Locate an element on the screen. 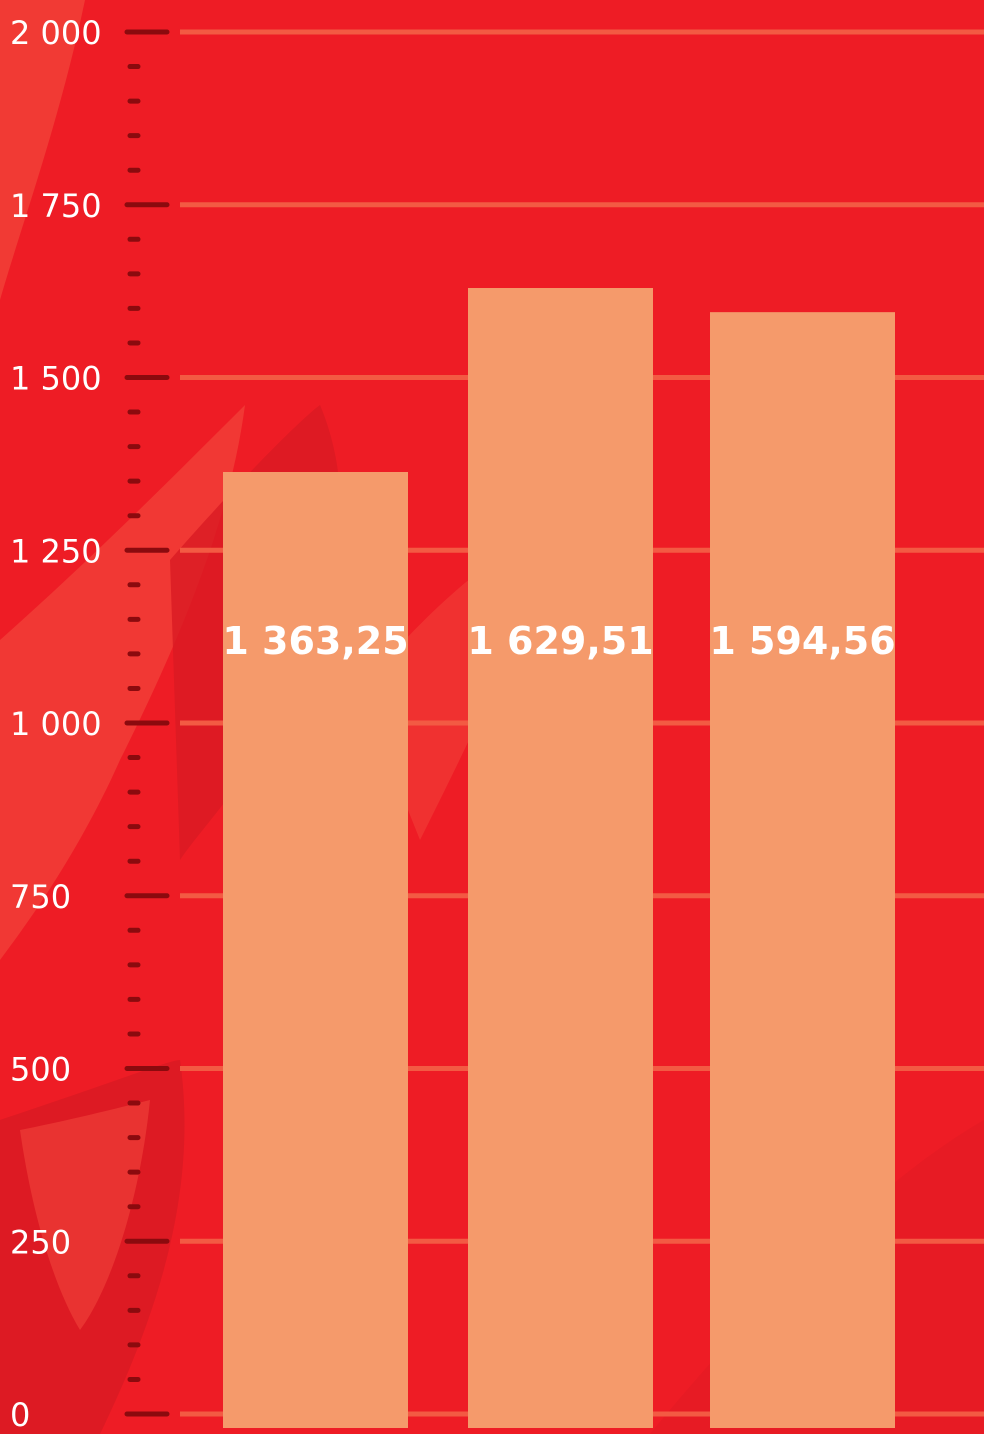 Image resolution: width=984 pixels, height=1434 pixels. y-tick-label: 500 is located at coordinates (40, 1070).